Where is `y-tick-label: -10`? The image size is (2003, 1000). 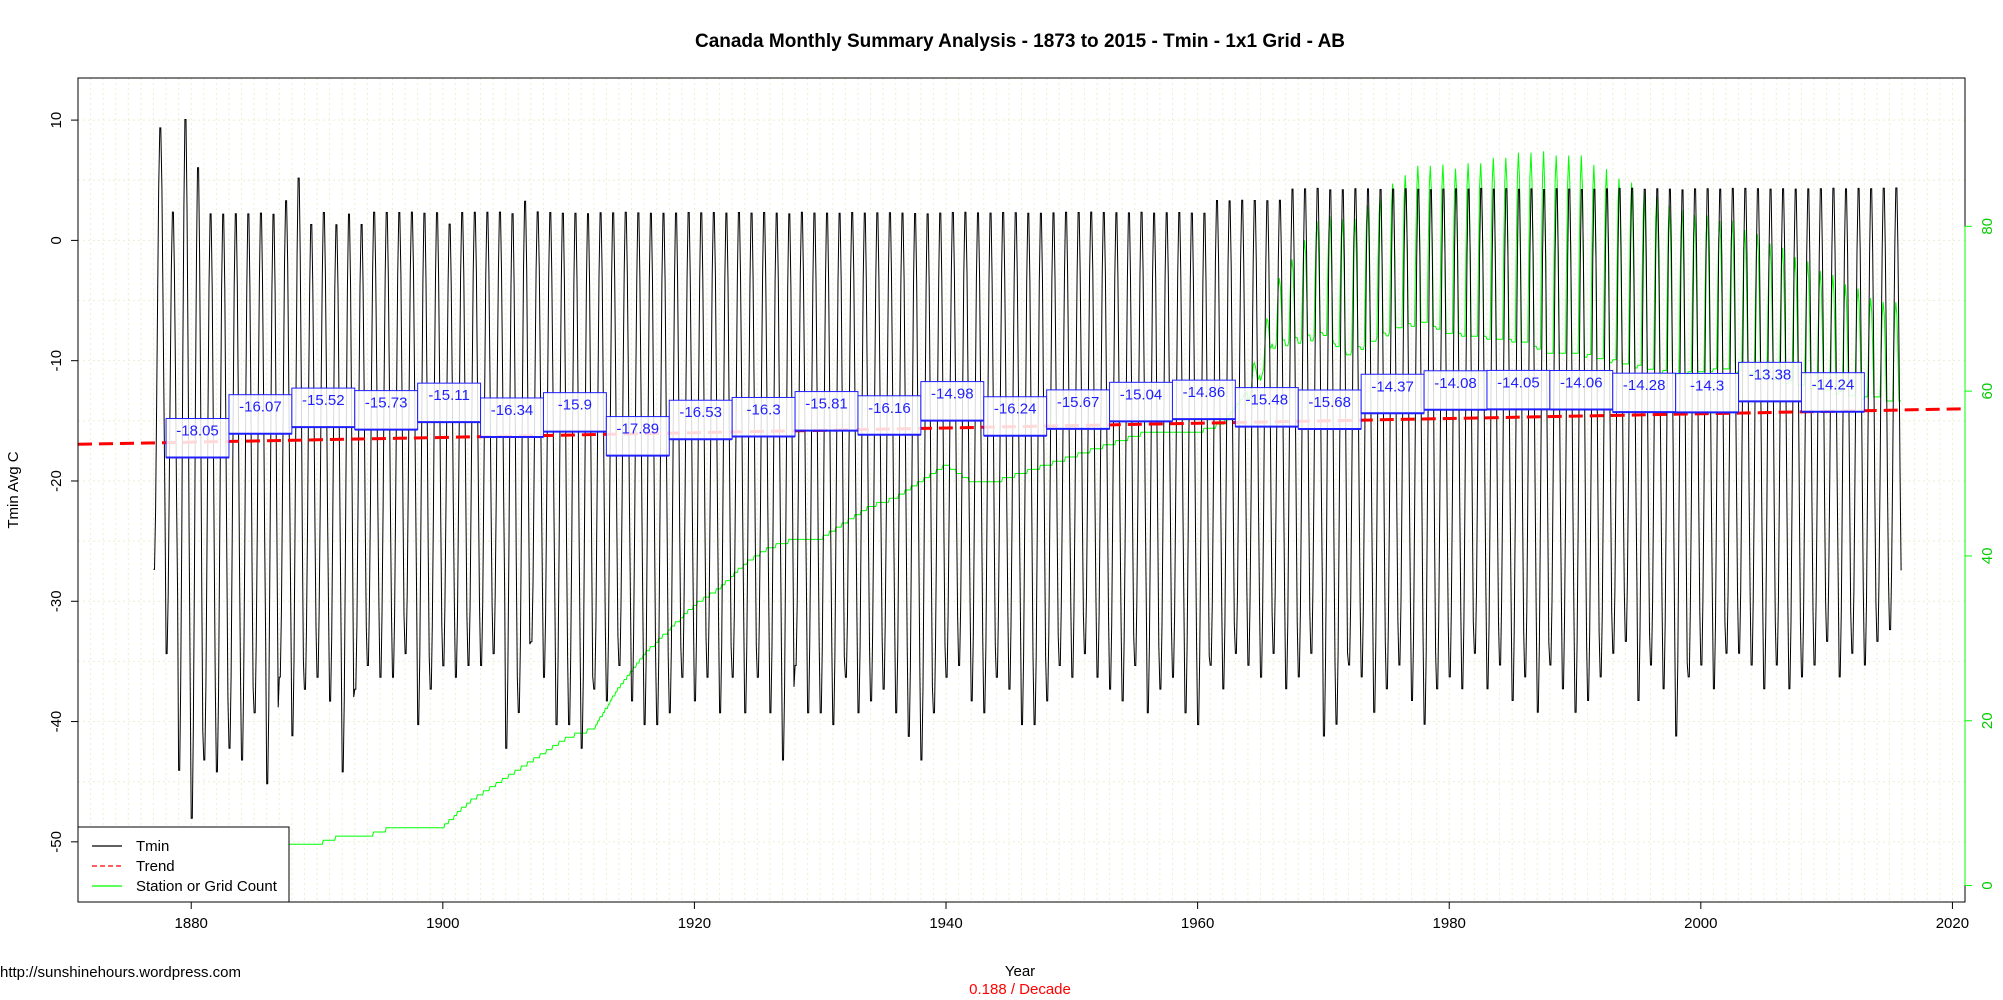 y-tick-label: -10 is located at coordinates (56, 361).